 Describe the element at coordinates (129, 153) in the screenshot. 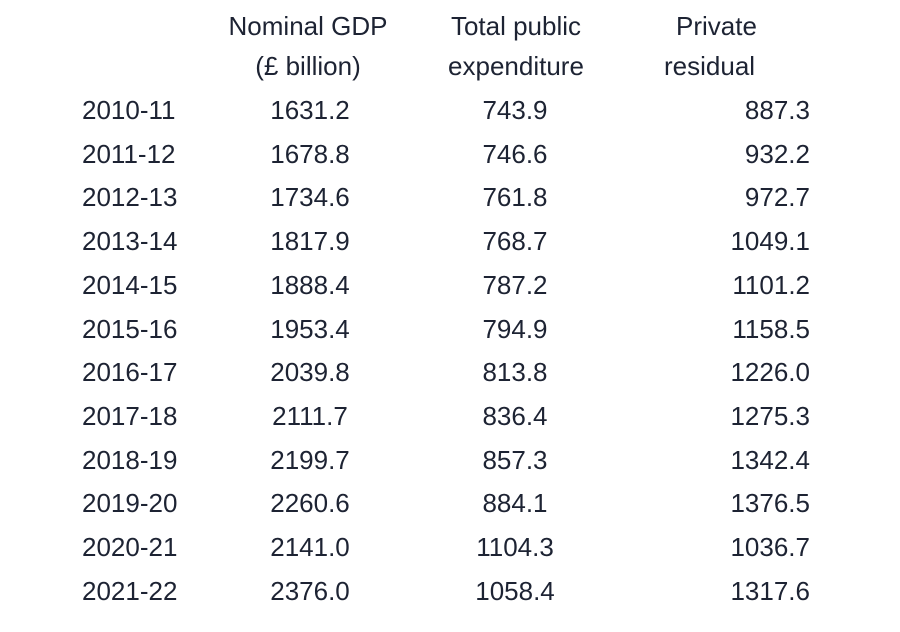

I see `year-cell: 2011-12` at that location.